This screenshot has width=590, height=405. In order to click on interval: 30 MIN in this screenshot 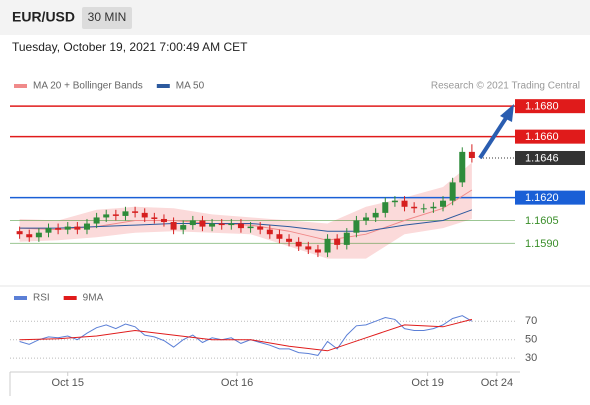, I will do `click(107, 17)`.